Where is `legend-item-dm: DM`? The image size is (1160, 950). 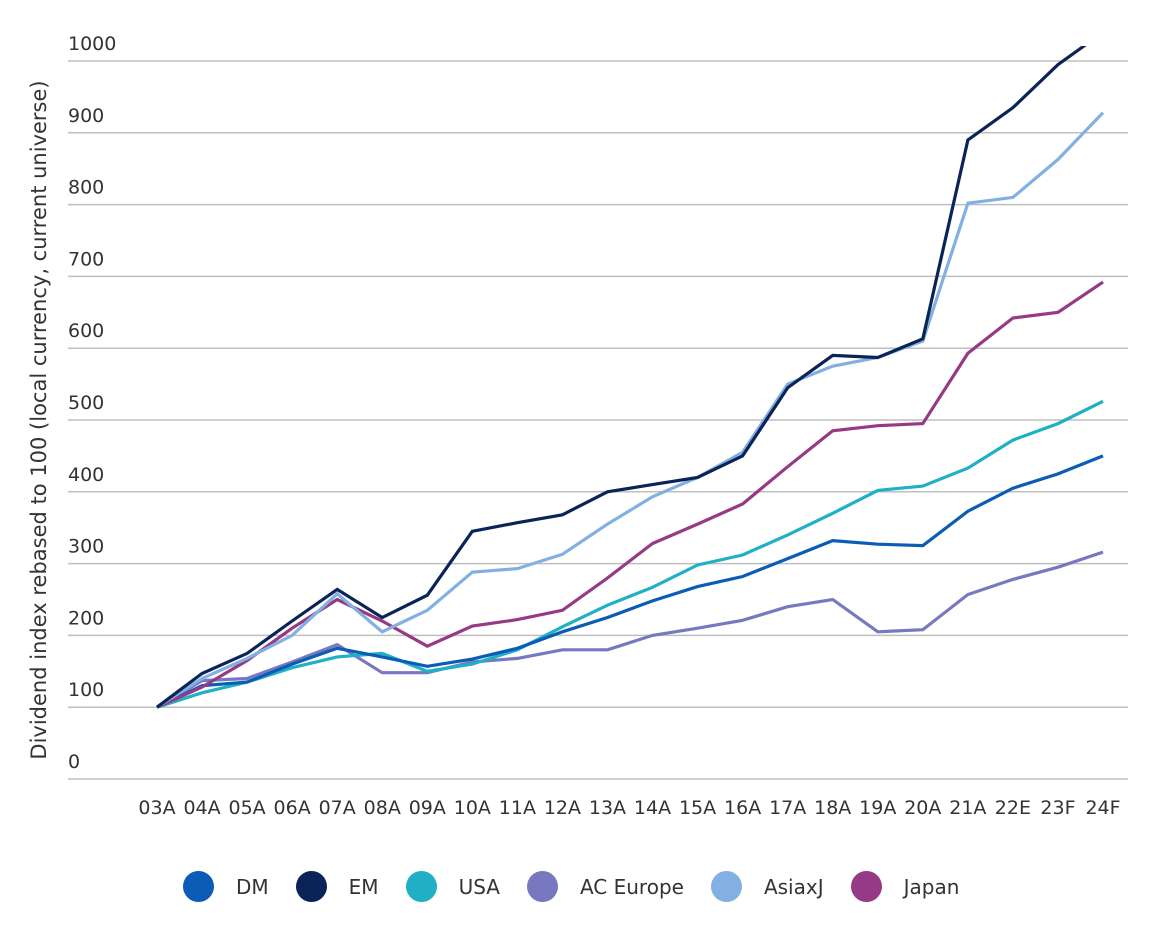
legend-item-dm: DM is located at coordinates (226, 886).